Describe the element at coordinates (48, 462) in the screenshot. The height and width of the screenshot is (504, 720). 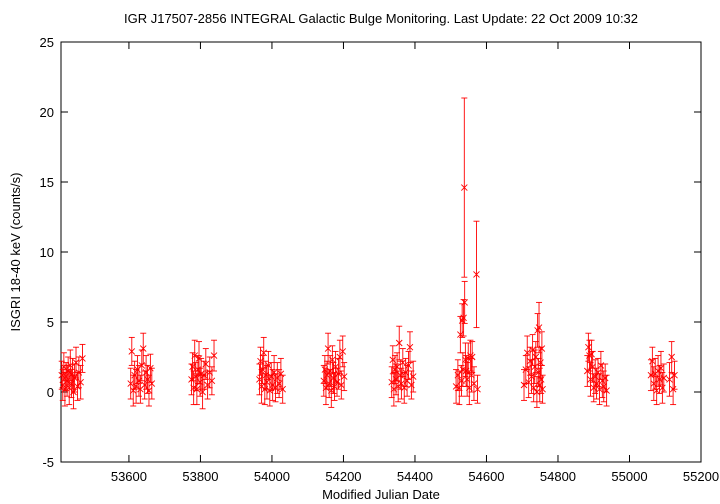
I see `y-tick-label: -5` at that location.